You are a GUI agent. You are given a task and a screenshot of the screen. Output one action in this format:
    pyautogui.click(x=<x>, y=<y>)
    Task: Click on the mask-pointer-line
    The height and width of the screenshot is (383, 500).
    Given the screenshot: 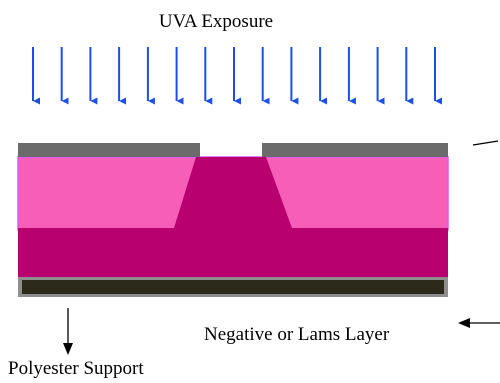 What is the action you would take?
    pyautogui.click(x=485, y=143)
    